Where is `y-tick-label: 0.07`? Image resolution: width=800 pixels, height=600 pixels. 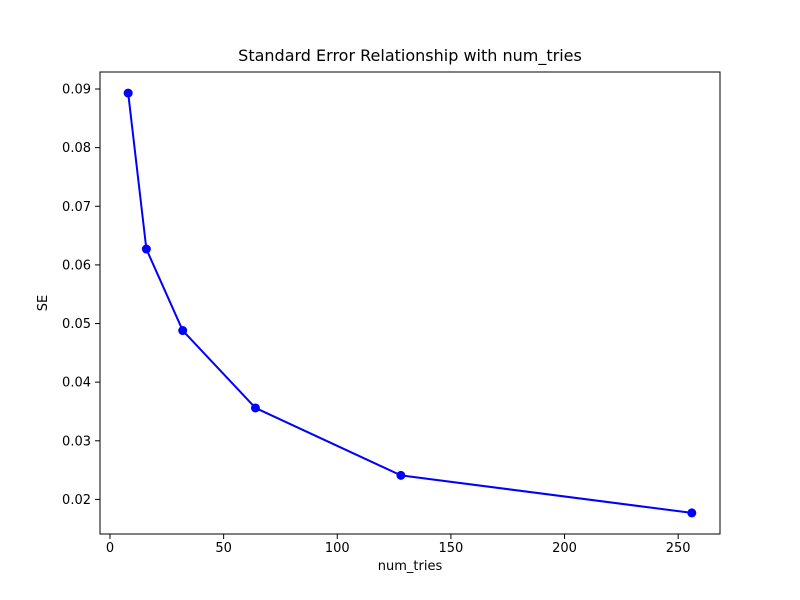
y-tick-label: 0.07 is located at coordinates (76, 207).